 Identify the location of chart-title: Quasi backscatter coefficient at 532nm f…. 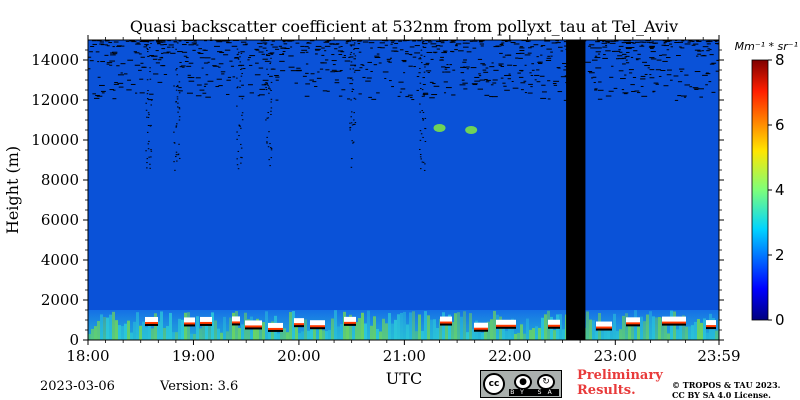
(404, 26).